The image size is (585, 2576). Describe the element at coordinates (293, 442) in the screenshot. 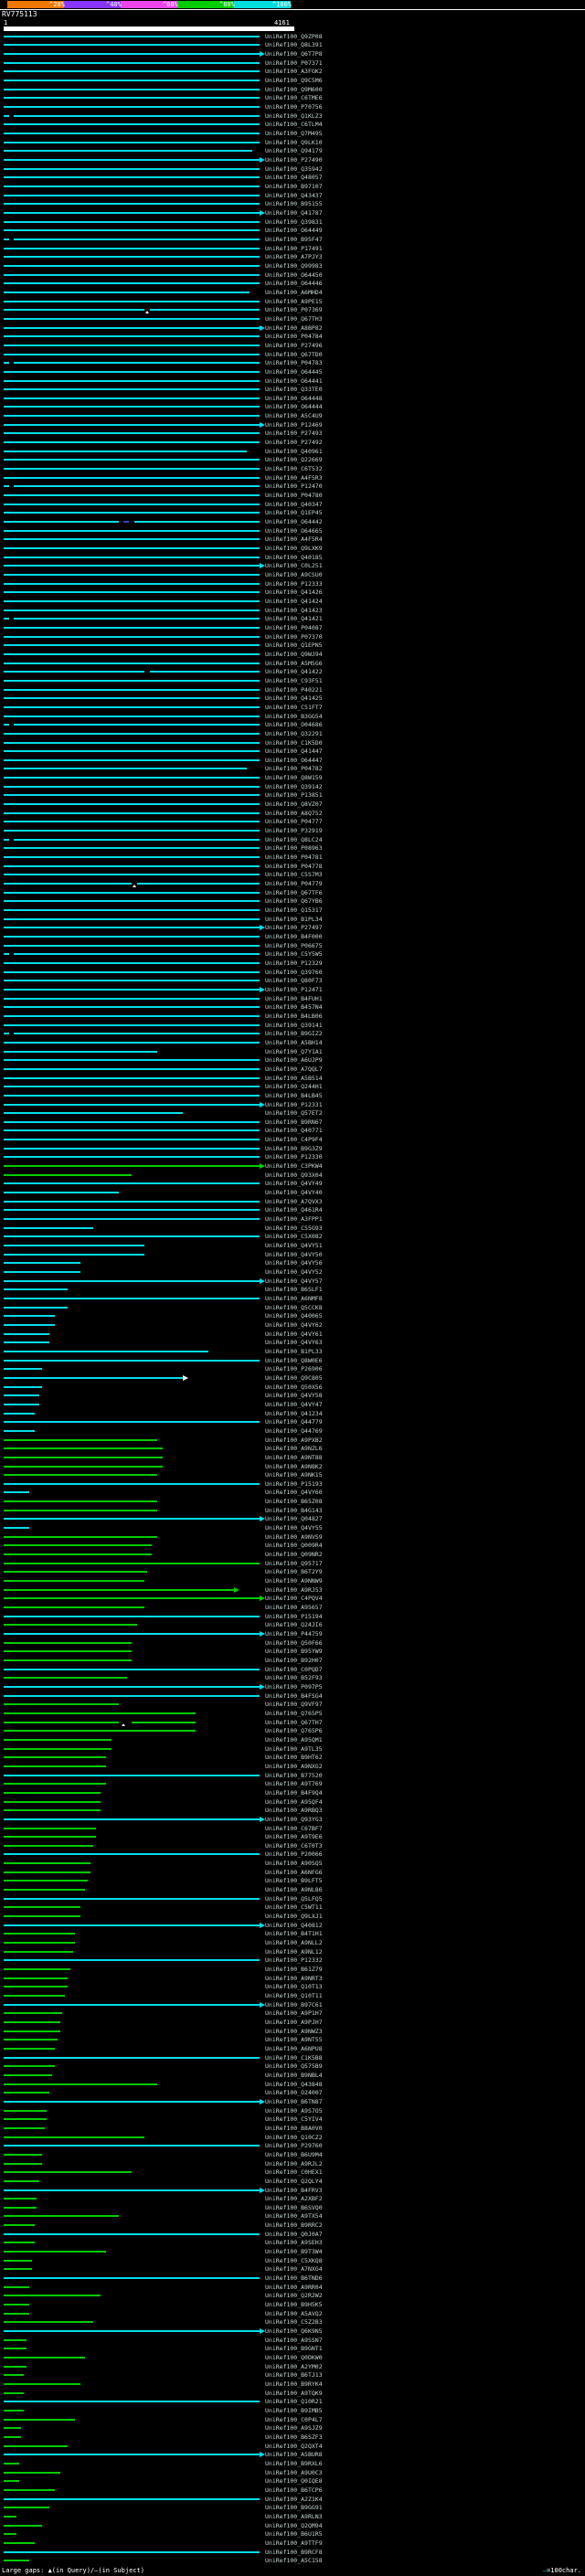

I see `hit-row: UniRef100_P27492` at that location.